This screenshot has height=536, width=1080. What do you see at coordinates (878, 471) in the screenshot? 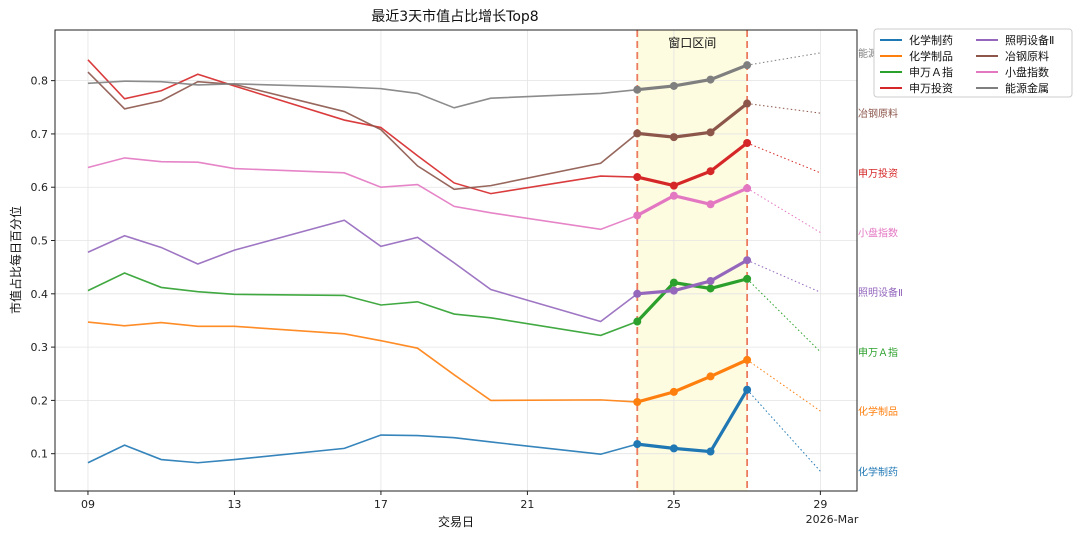
I see `series-end-label: 化学制药` at bounding box center [878, 471].